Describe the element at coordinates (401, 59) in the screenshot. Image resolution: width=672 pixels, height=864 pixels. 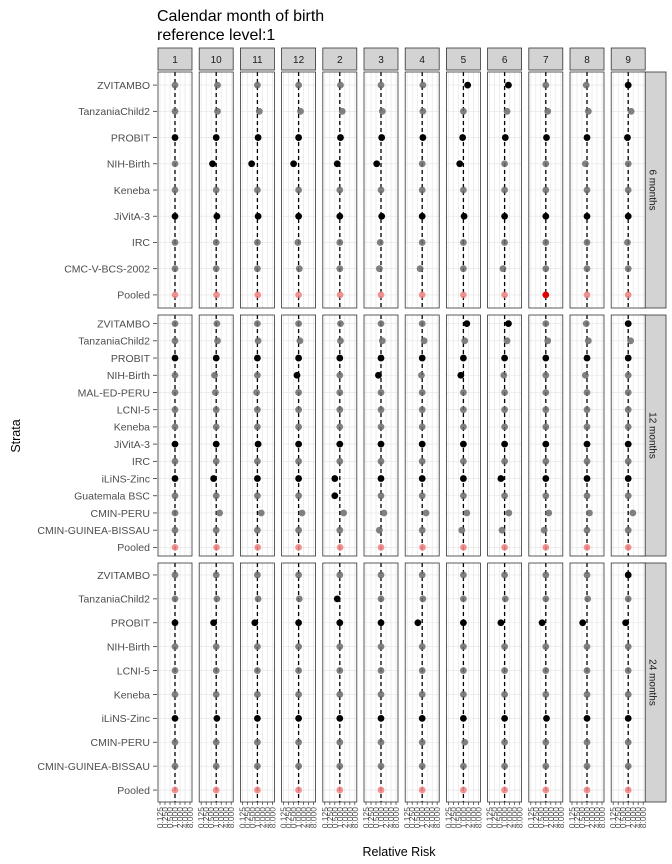
I see `column-strips: 1 10 11 12 2 3 4 5 6 7 8 9` at that location.